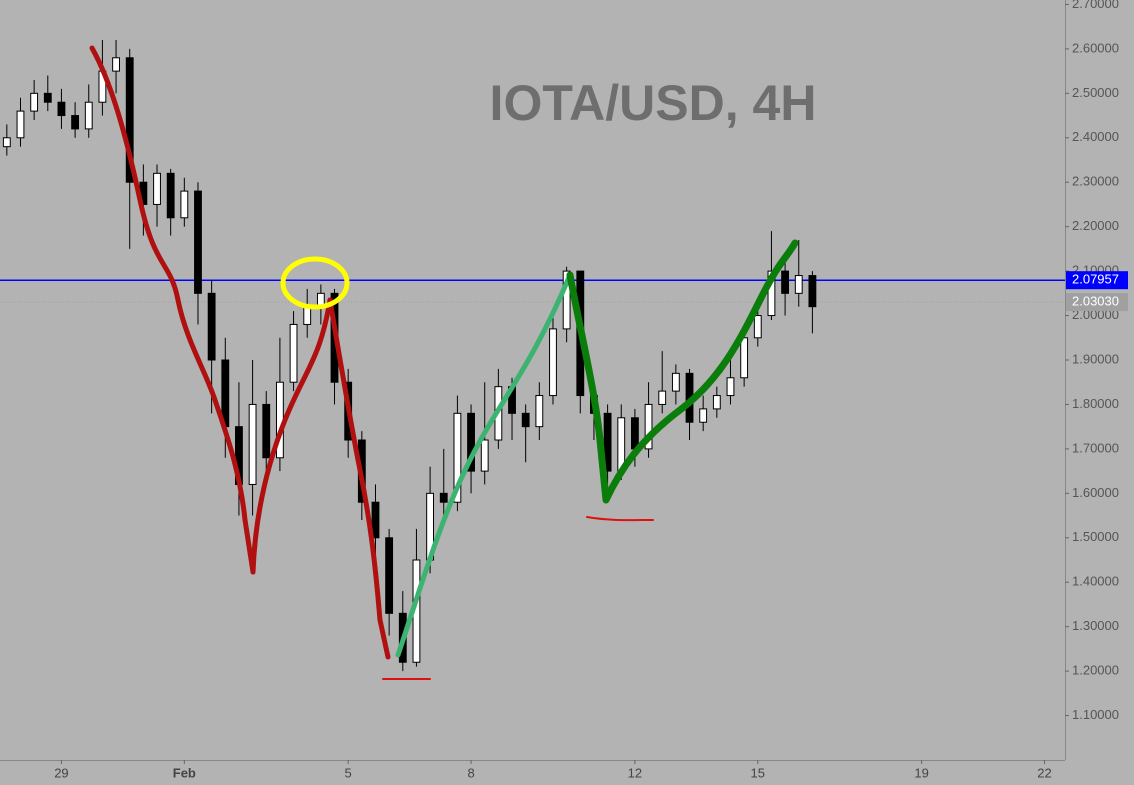 The height and width of the screenshot is (785, 1134). I want to click on dark-green-trend-stroke, so click(682, 371).